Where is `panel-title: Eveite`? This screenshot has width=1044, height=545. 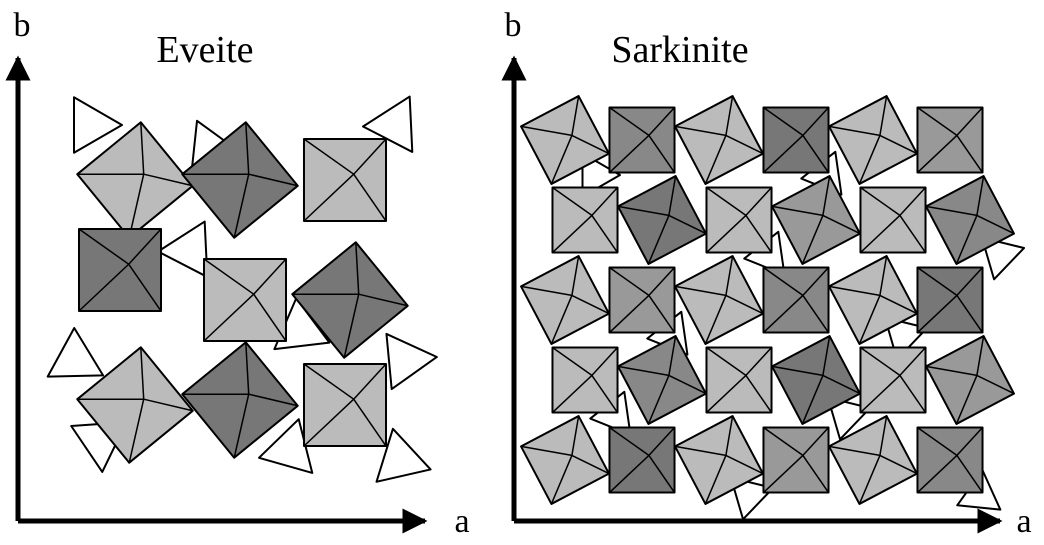
panel-title: Eveite is located at coordinates (204, 50).